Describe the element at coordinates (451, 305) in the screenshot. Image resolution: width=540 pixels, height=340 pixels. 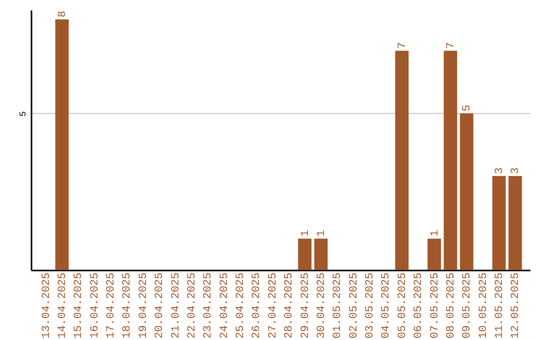
I see `x-tick-label: 08.05.2025` at that location.